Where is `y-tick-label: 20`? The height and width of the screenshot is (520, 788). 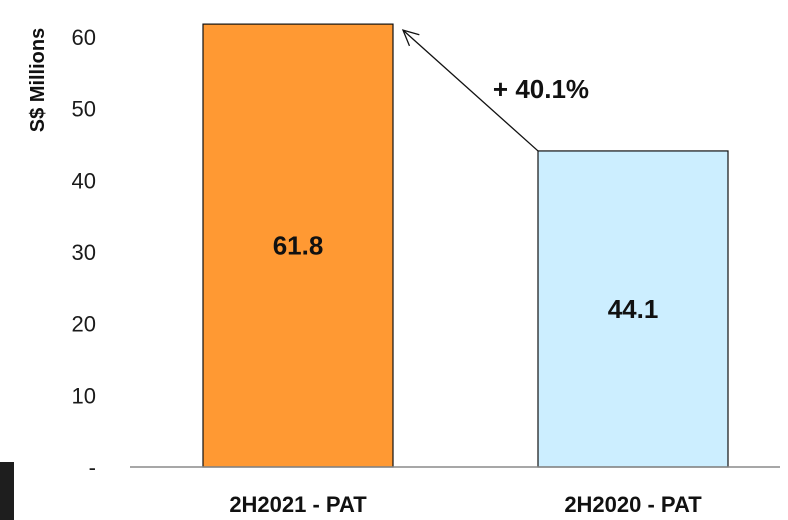 y-tick-label: 20 is located at coordinates (84, 324).